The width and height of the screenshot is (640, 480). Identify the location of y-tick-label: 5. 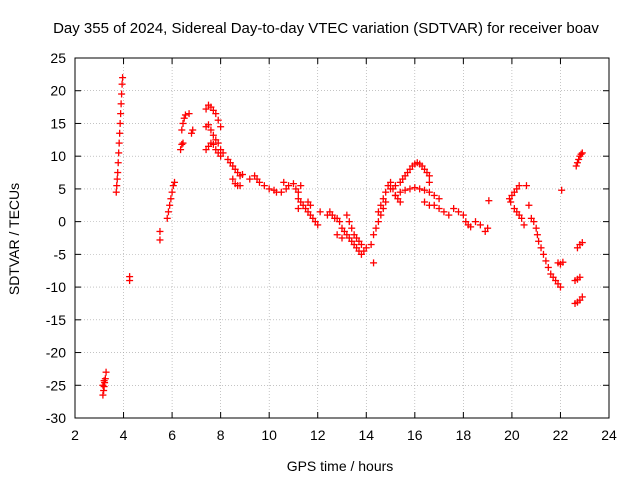
(62, 189).